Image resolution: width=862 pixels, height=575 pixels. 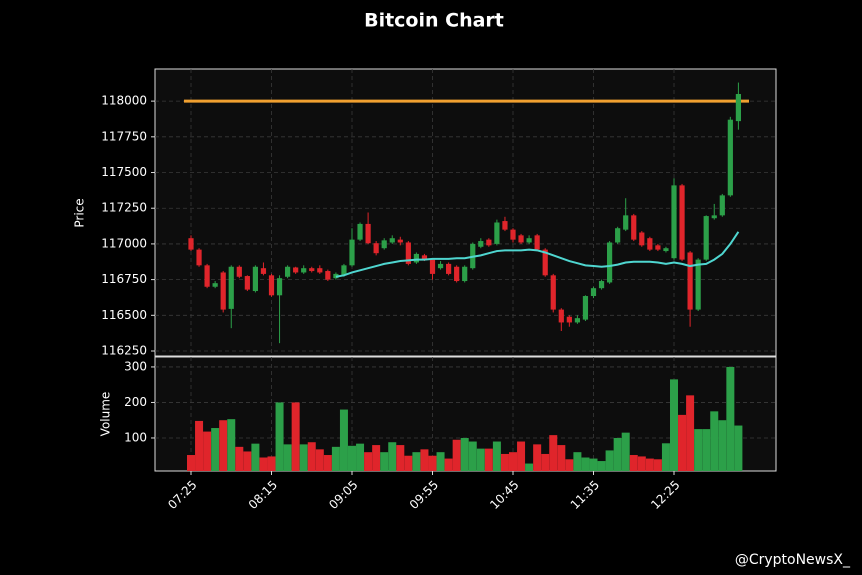 I want to click on y-tick-label: 116500, so click(x=124, y=315).